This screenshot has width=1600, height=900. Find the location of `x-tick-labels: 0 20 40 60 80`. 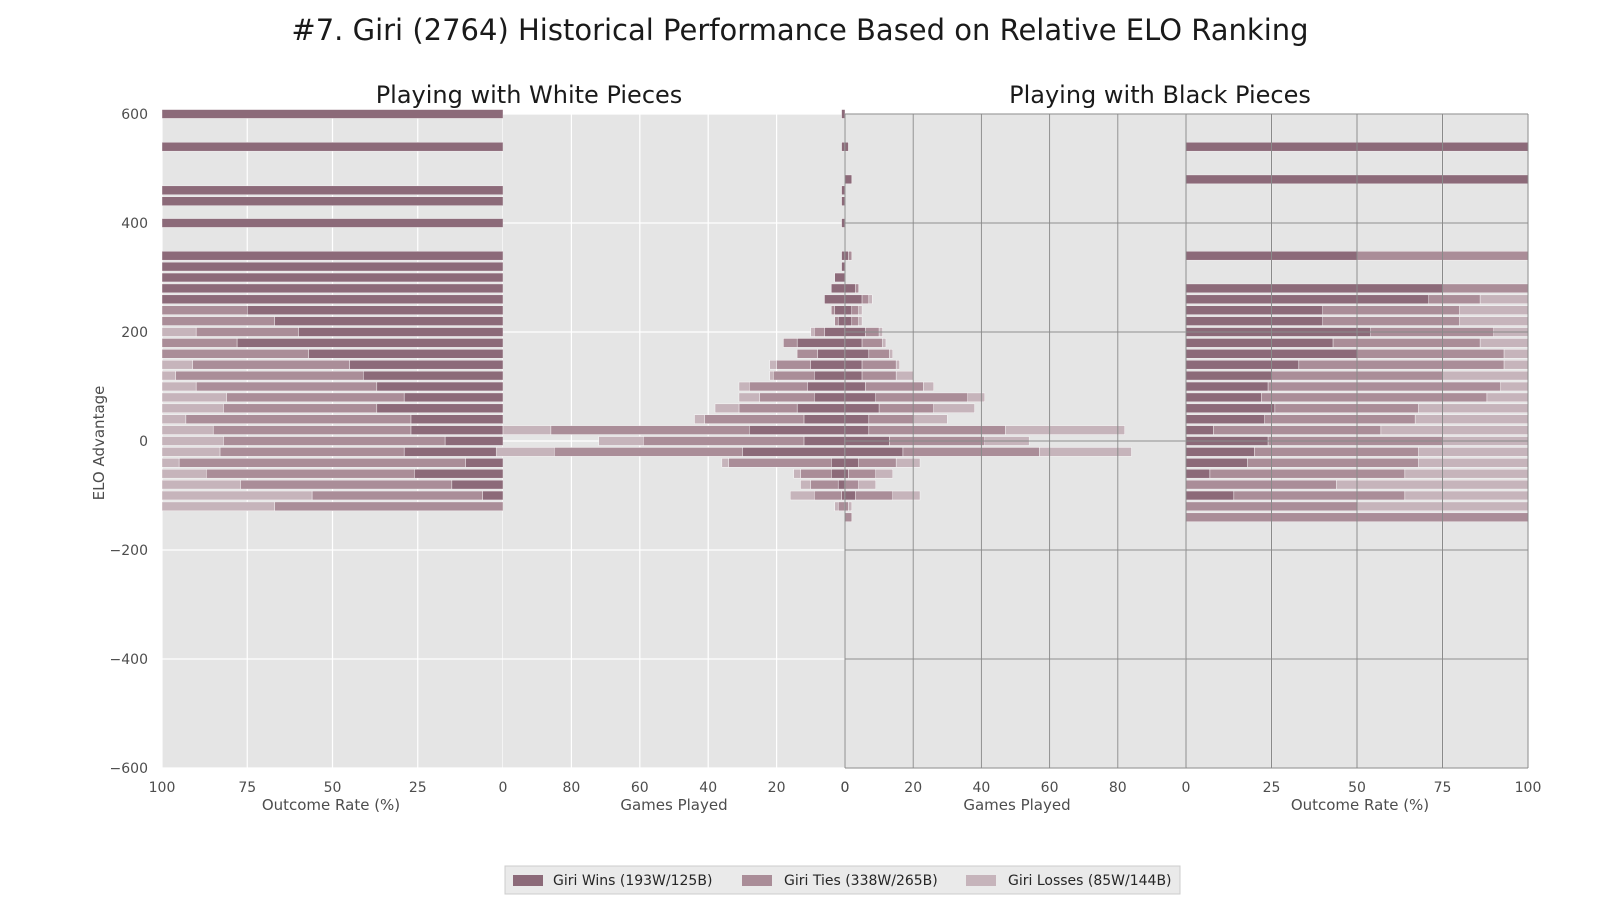

x-tick-labels: 0 20 40 60 80 is located at coordinates (984, 788).